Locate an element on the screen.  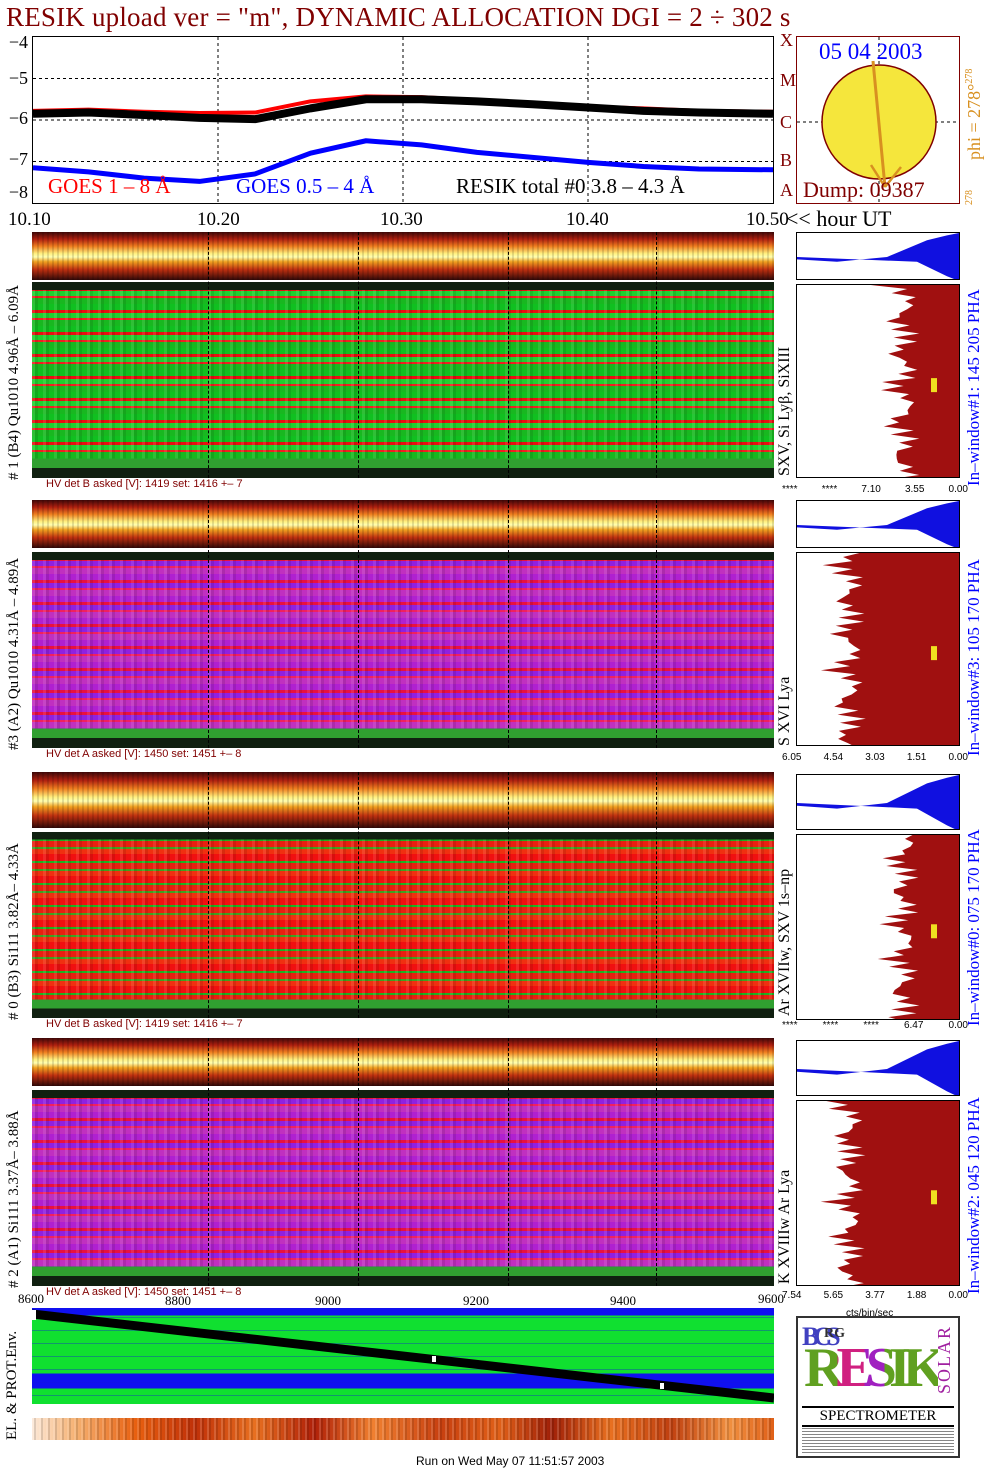
pha-tick-label: 5.65 is located at coordinates (833, 1295).